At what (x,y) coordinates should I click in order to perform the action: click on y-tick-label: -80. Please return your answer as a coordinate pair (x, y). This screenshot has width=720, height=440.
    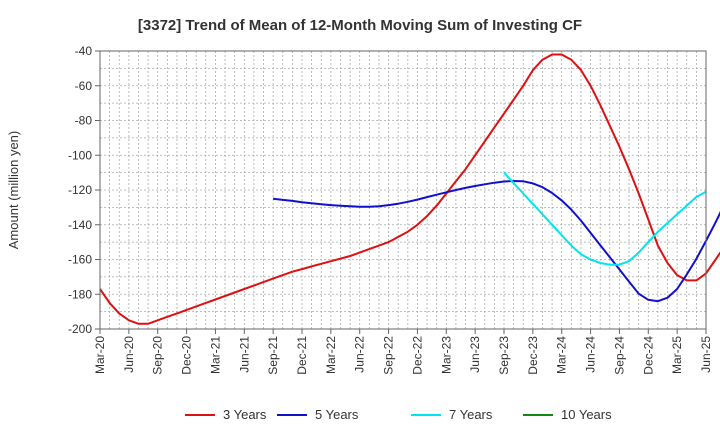
    Looking at the image, I should click on (84, 121).